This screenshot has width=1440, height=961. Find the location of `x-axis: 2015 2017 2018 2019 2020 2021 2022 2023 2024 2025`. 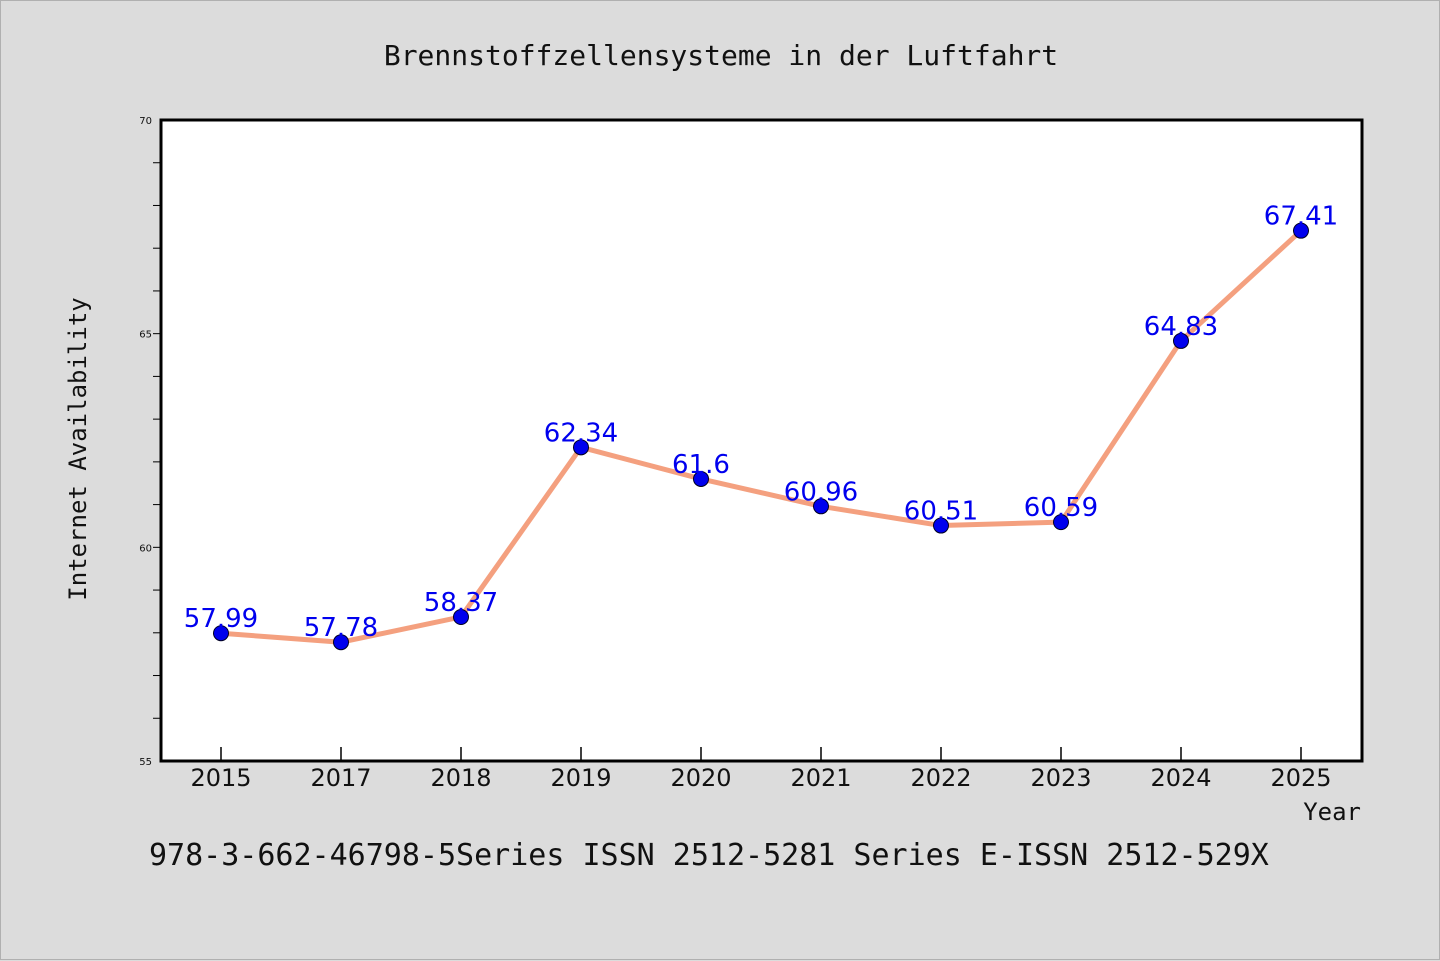

x-axis: 2015 2017 2018 2019 2020 2021 2022 2023 2024 2025 is located at coordinates (761, 769).